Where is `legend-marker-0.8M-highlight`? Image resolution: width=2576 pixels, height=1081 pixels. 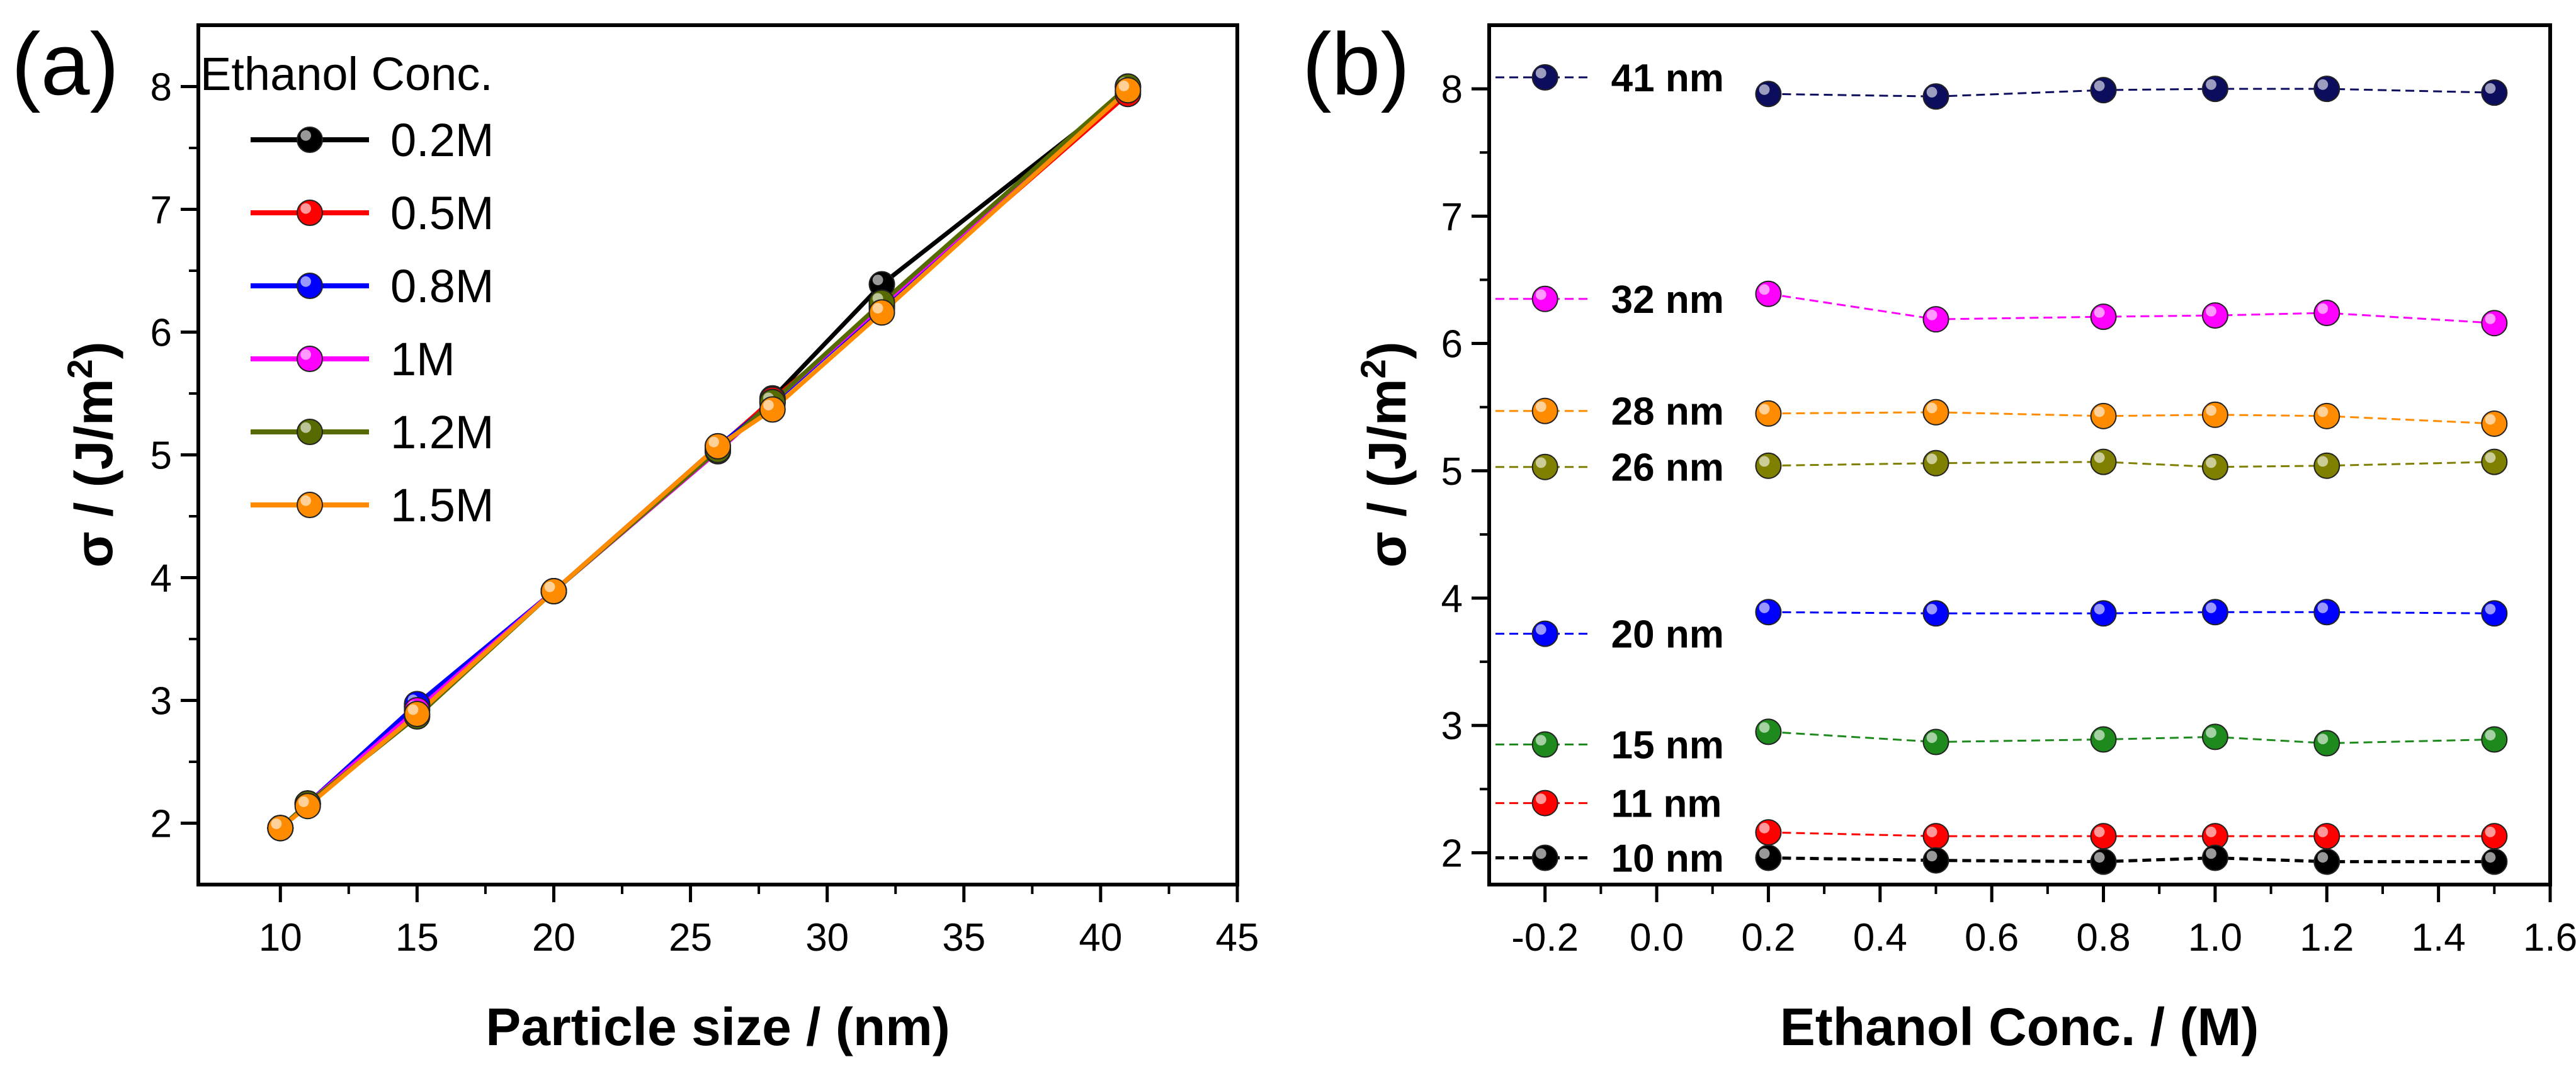 legend-marker-0.8M-highlight is located at coordinates (305, 281).